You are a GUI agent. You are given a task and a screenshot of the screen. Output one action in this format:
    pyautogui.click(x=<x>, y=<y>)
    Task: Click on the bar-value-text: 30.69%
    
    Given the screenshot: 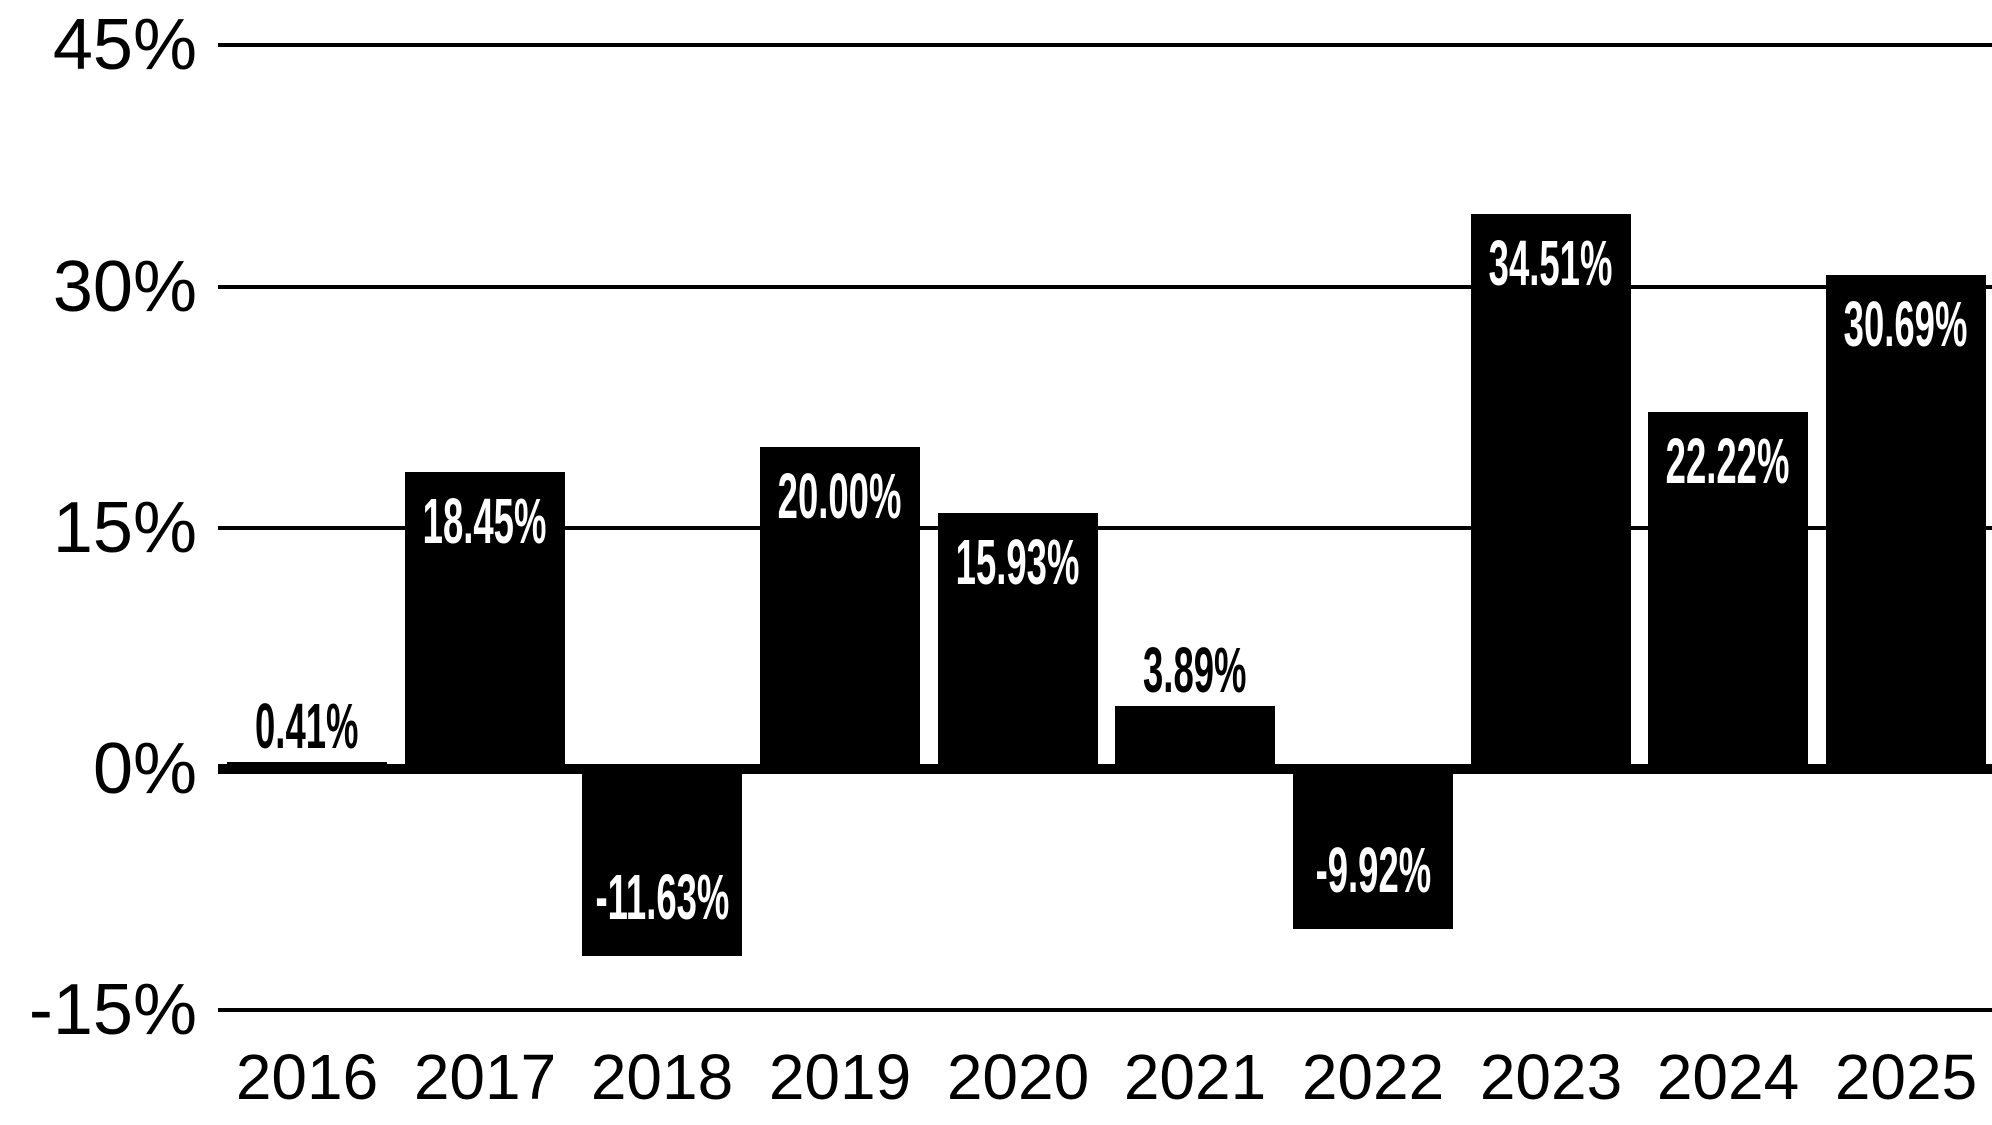 What is the action you would take?
    pyautogui.click(x=1906, y=324)
    